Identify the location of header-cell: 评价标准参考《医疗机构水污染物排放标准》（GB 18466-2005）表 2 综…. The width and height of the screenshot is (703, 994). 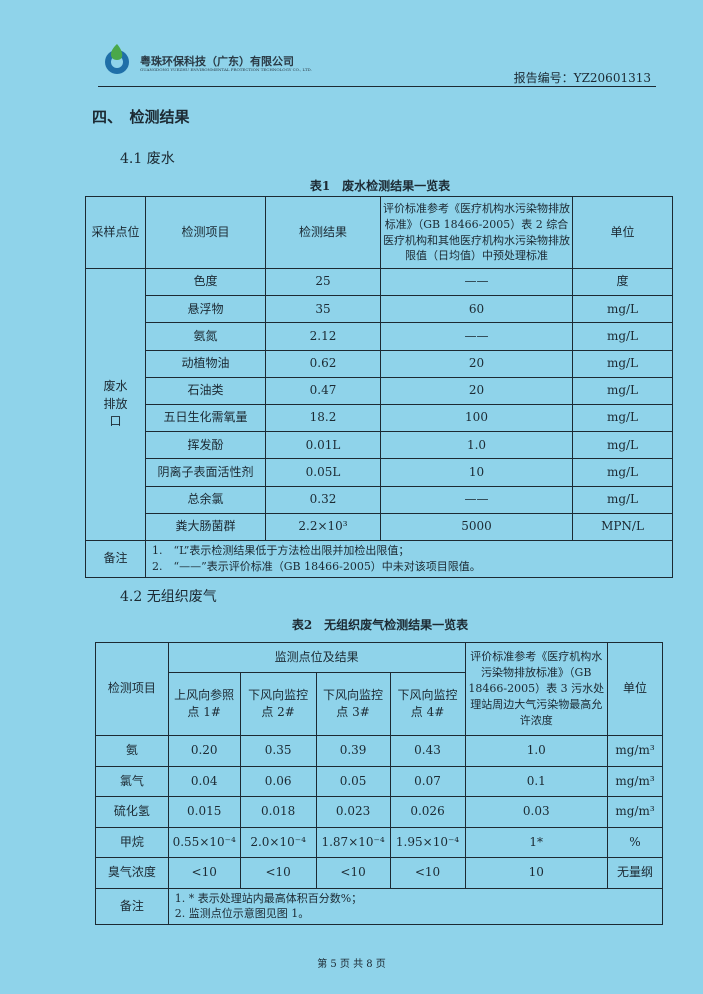
(476, 232).